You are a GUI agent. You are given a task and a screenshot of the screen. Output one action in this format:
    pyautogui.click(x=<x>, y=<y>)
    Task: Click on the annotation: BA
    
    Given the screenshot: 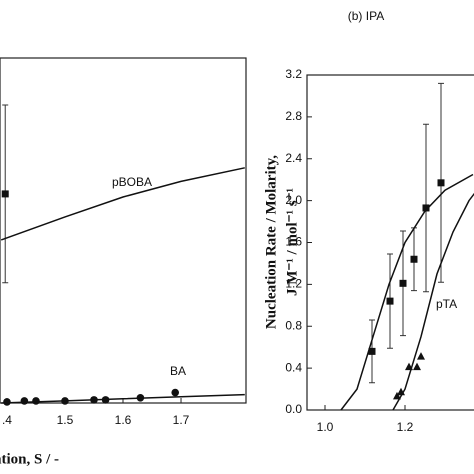 What is the action you would take?
    pyautogui.click(x=178, y=371)
    